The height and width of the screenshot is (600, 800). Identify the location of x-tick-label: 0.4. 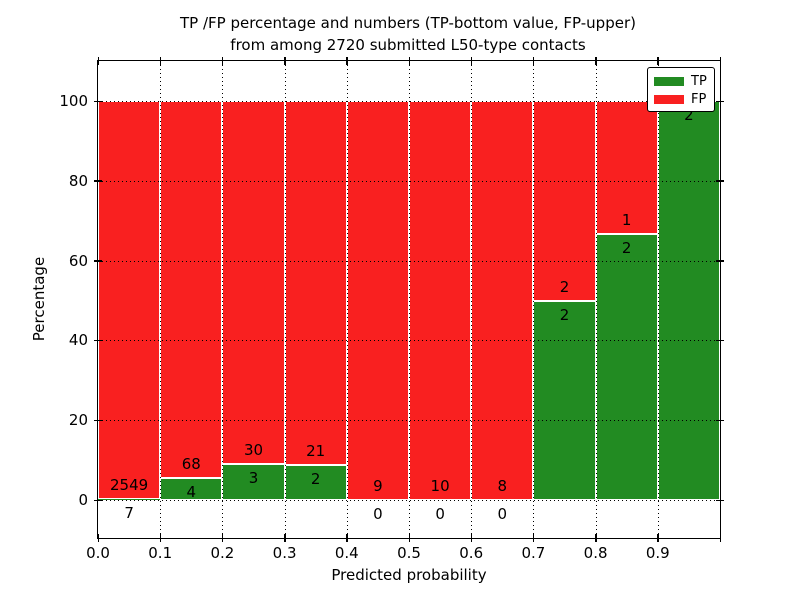
(346, 553).